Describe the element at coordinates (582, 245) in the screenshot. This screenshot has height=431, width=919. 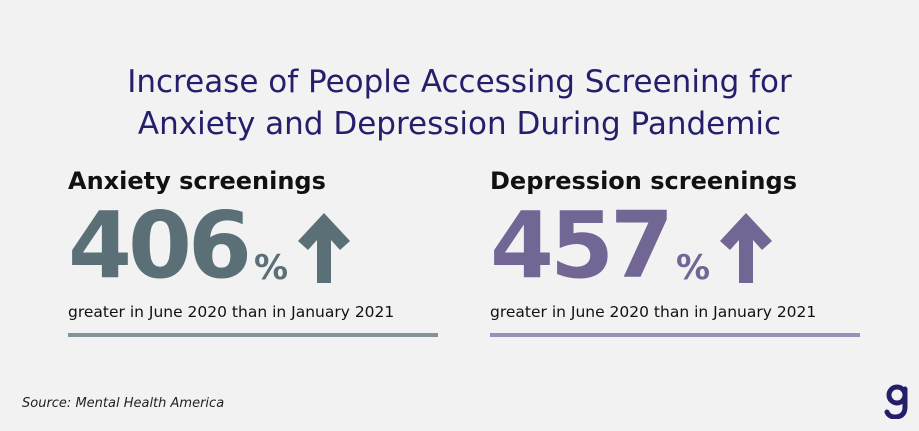
I see `depression-percent-value: 457` at that location.